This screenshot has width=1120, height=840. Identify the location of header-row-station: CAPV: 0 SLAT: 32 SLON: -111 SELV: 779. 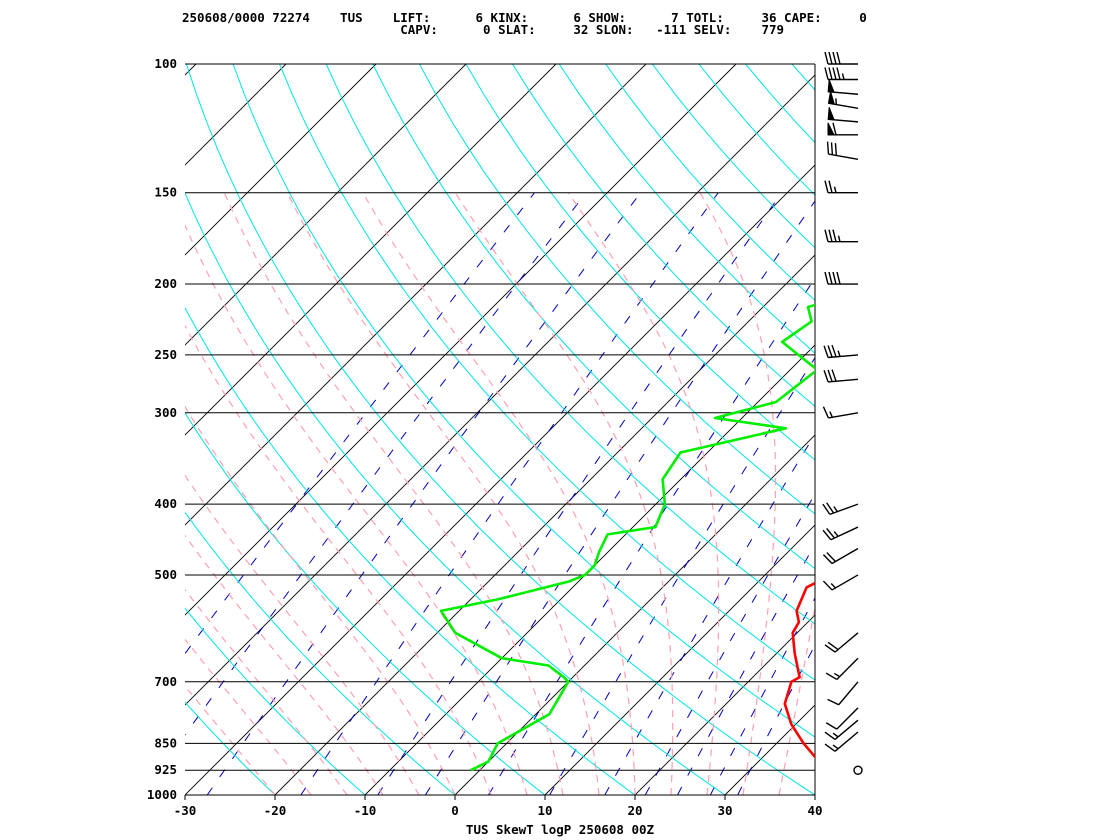
(483, 29).